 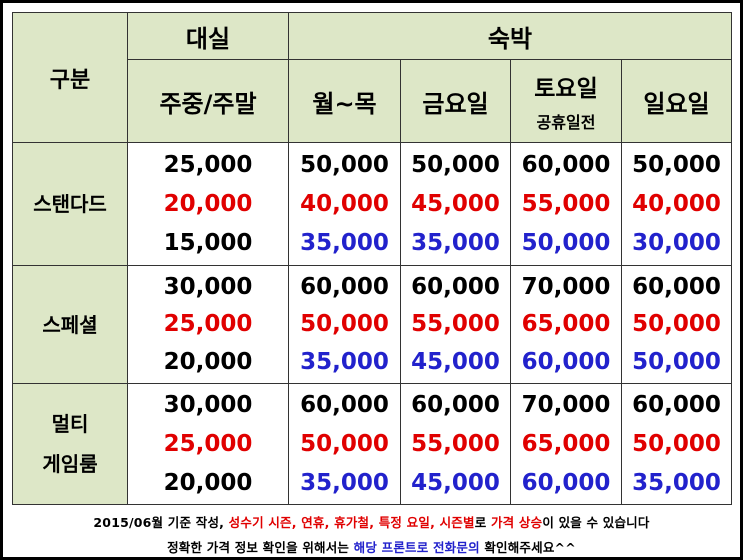 I want to click on standard-saturday-prices: 60,000 55,000 50,000, so click(x=566, y=204).